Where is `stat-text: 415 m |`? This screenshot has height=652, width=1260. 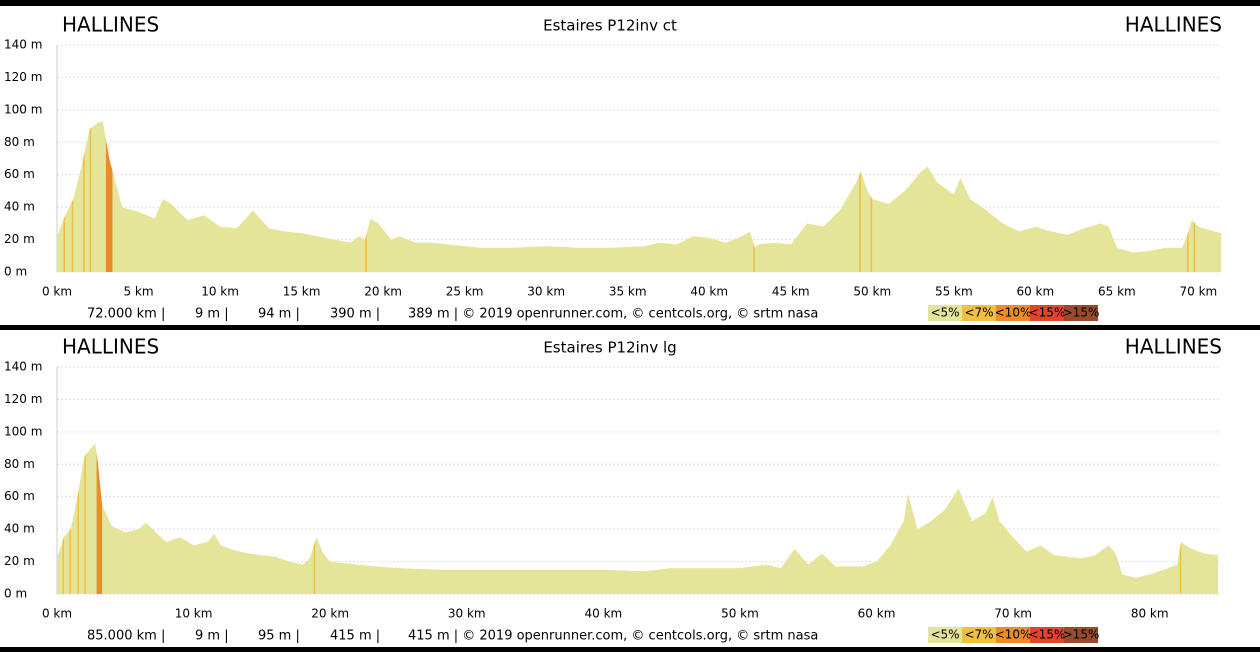
stat-text: 415 m | is located at coordinates (355, 636).